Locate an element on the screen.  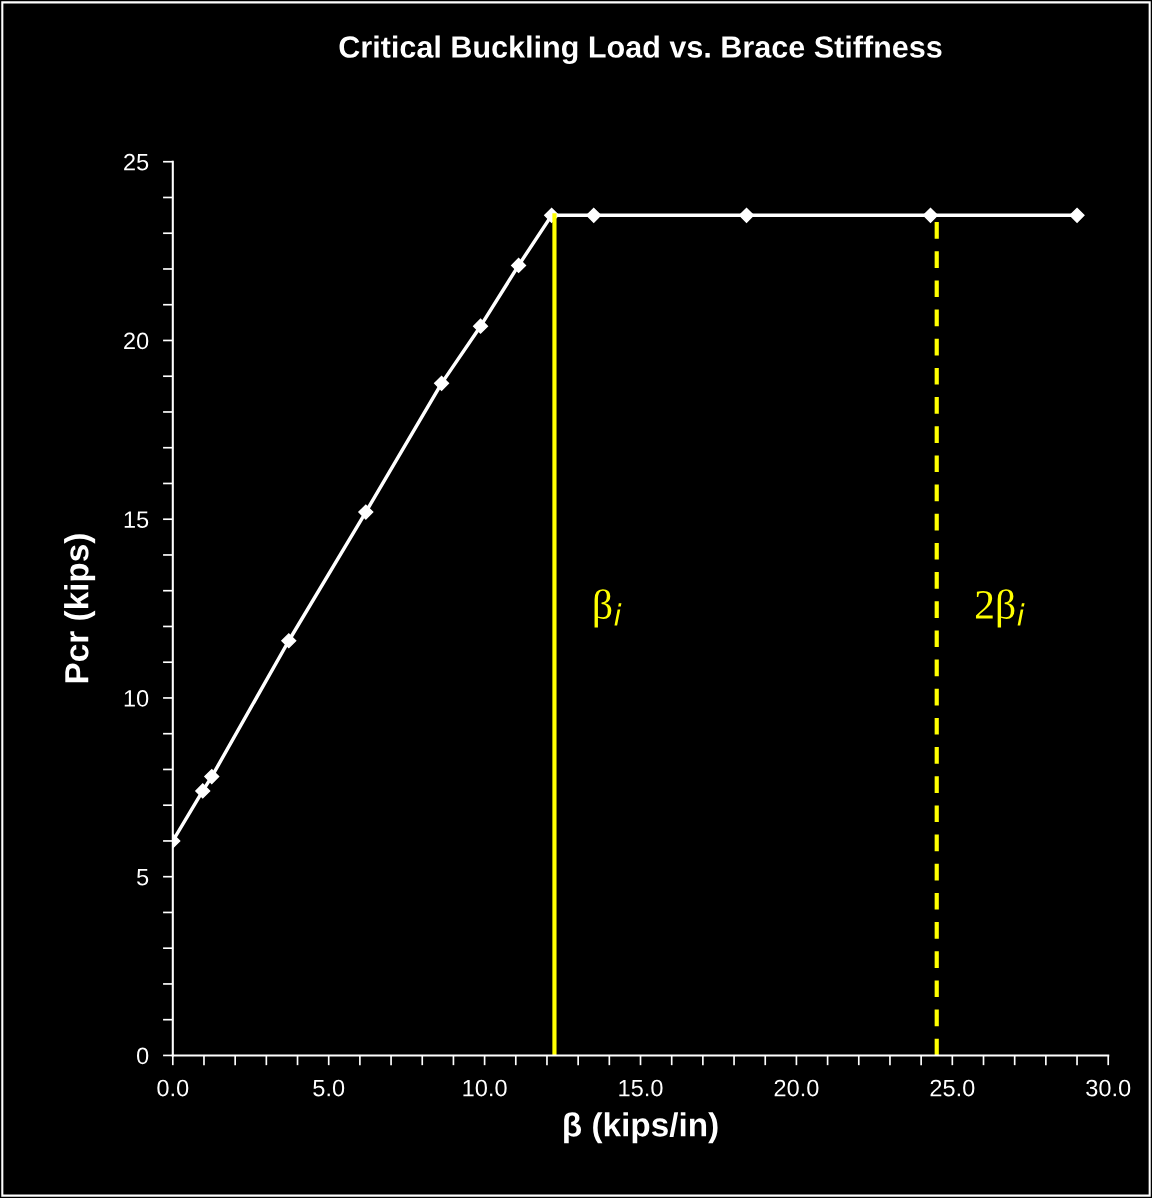
x-axis-title: β (kips/in) is located at coordinates (641, 1128).